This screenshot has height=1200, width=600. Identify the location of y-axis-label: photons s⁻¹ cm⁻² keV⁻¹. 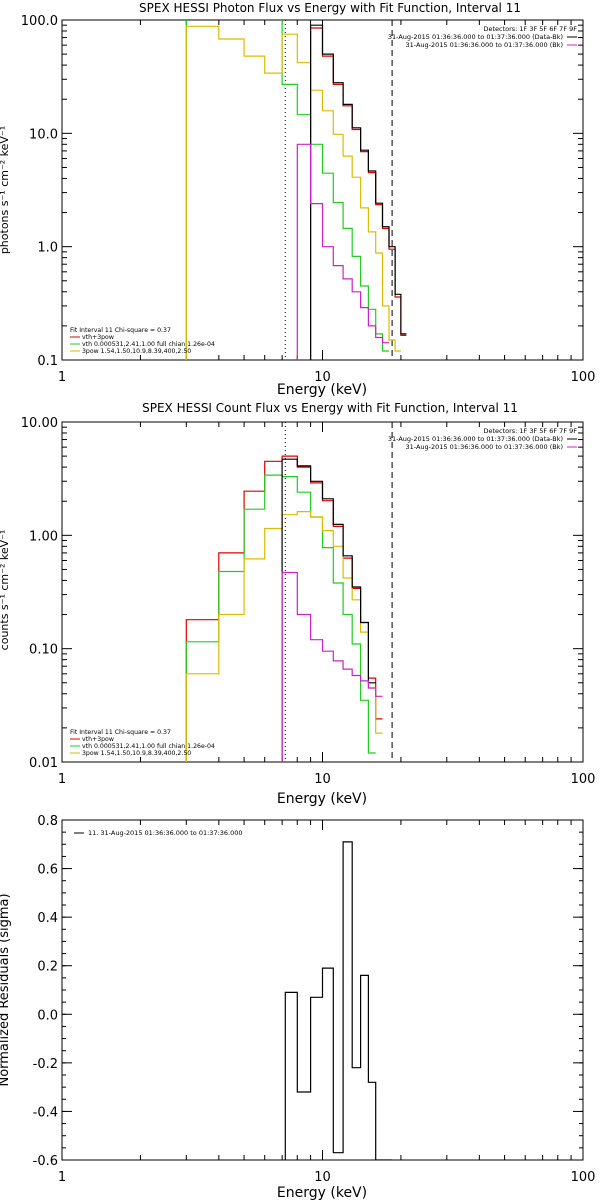
(5, 190).